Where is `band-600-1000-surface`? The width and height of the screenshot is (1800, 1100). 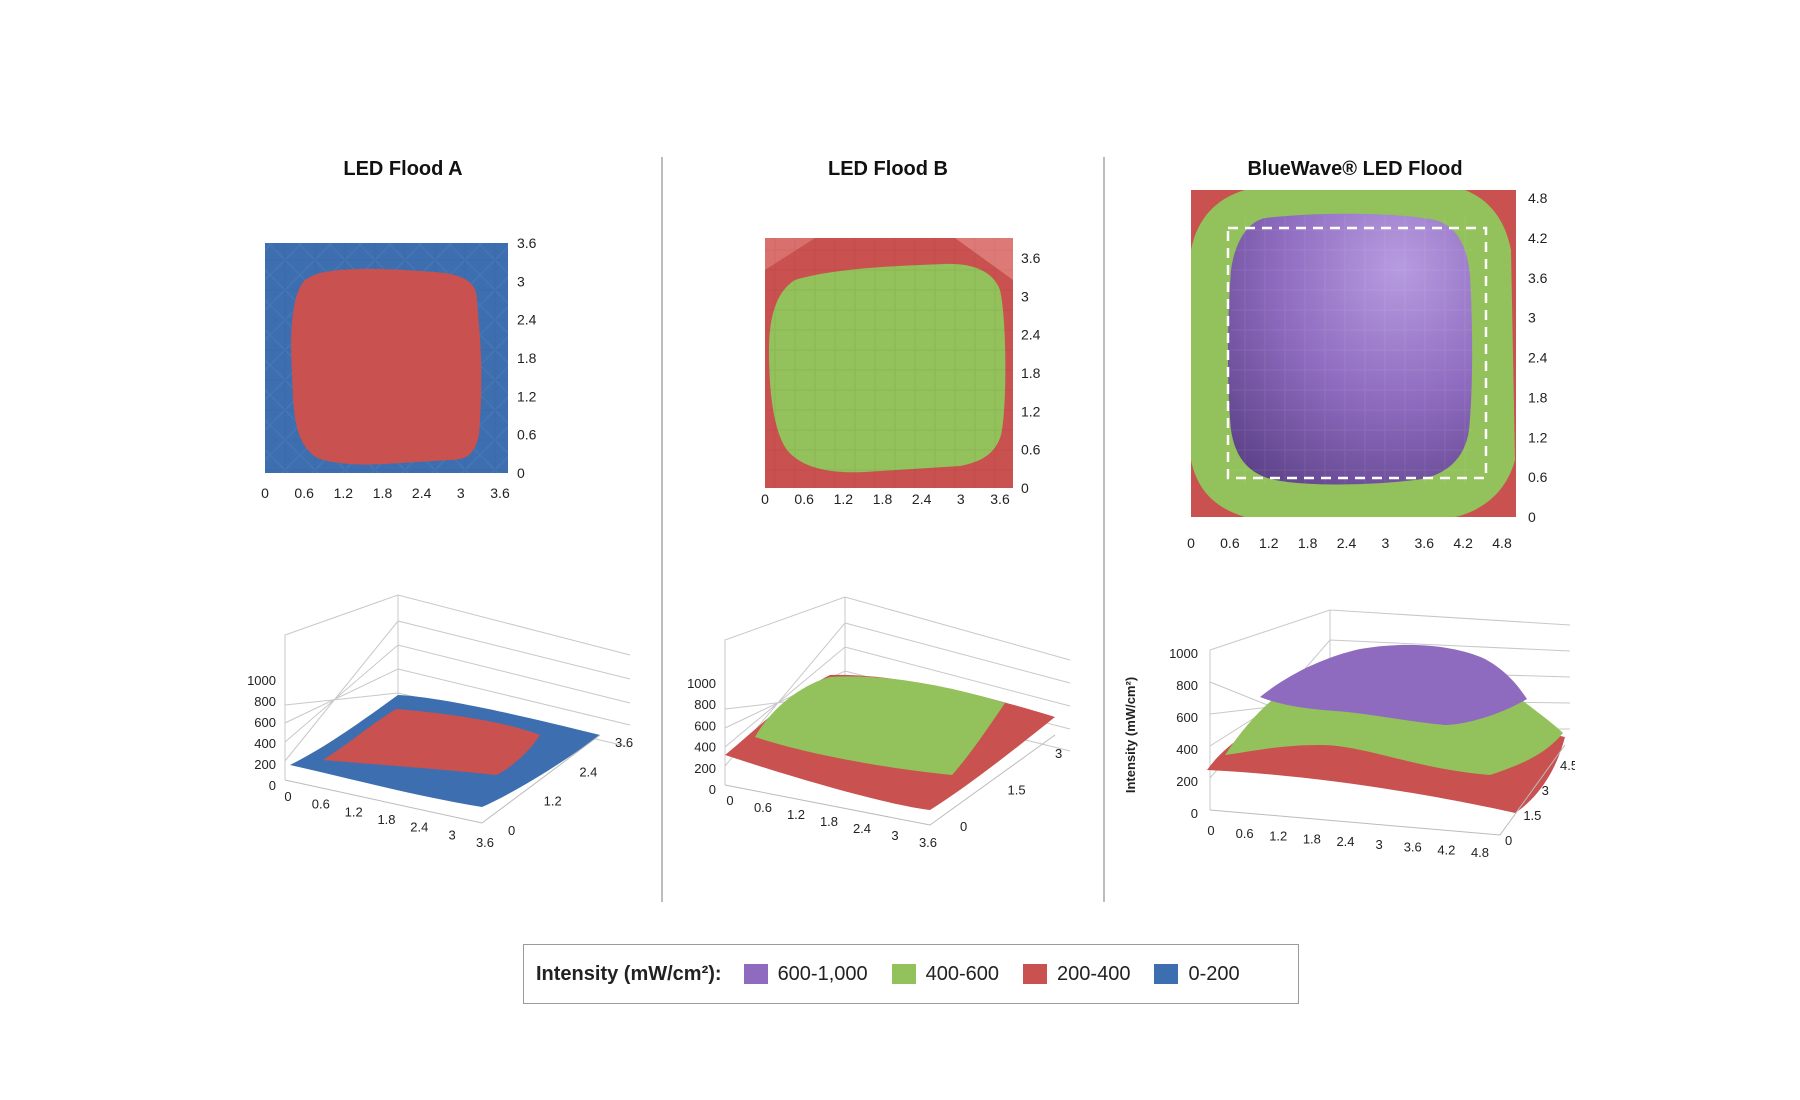
band-600-1000-surface is located at coordinates (1393, 684).